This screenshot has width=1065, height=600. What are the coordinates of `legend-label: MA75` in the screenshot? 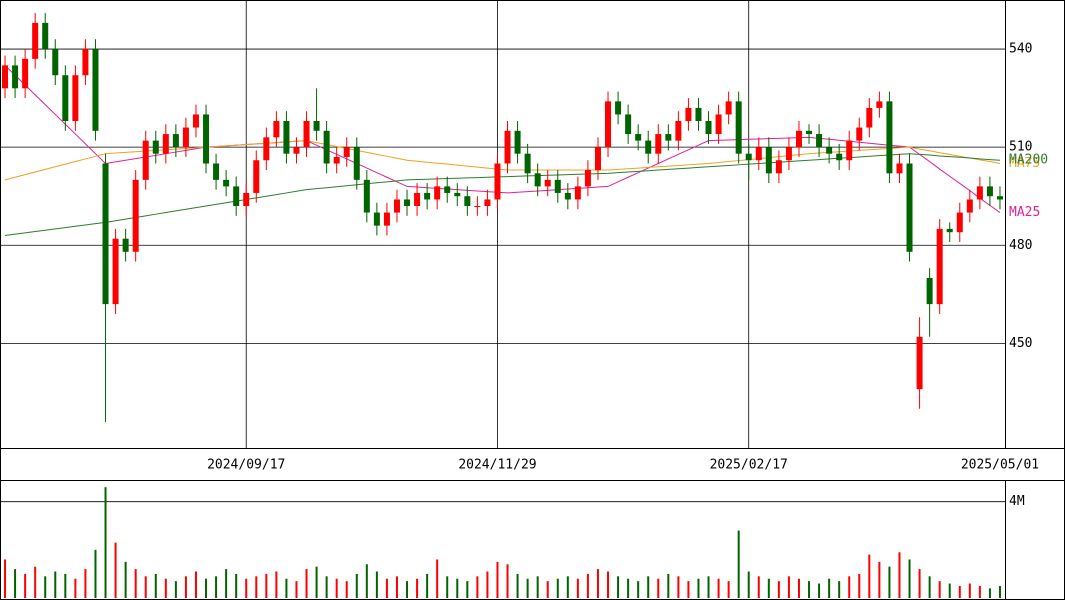 It's located at (1024, 163).